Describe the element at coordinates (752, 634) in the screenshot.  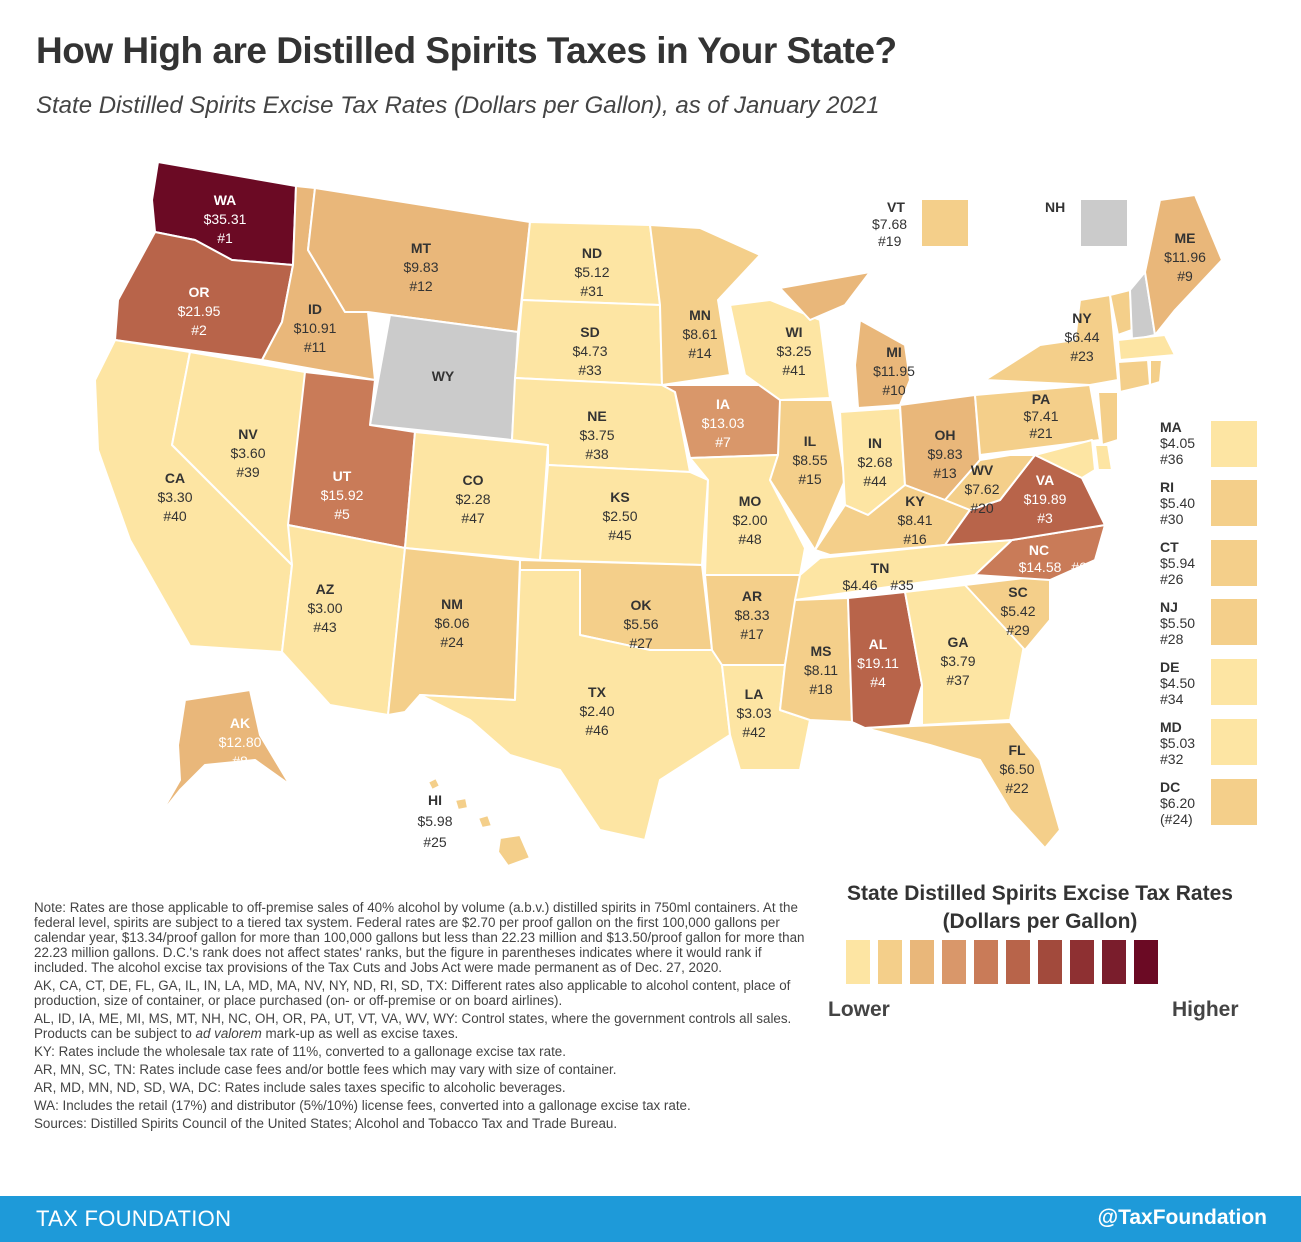
I see `label-AR-rank: #17` at that location.